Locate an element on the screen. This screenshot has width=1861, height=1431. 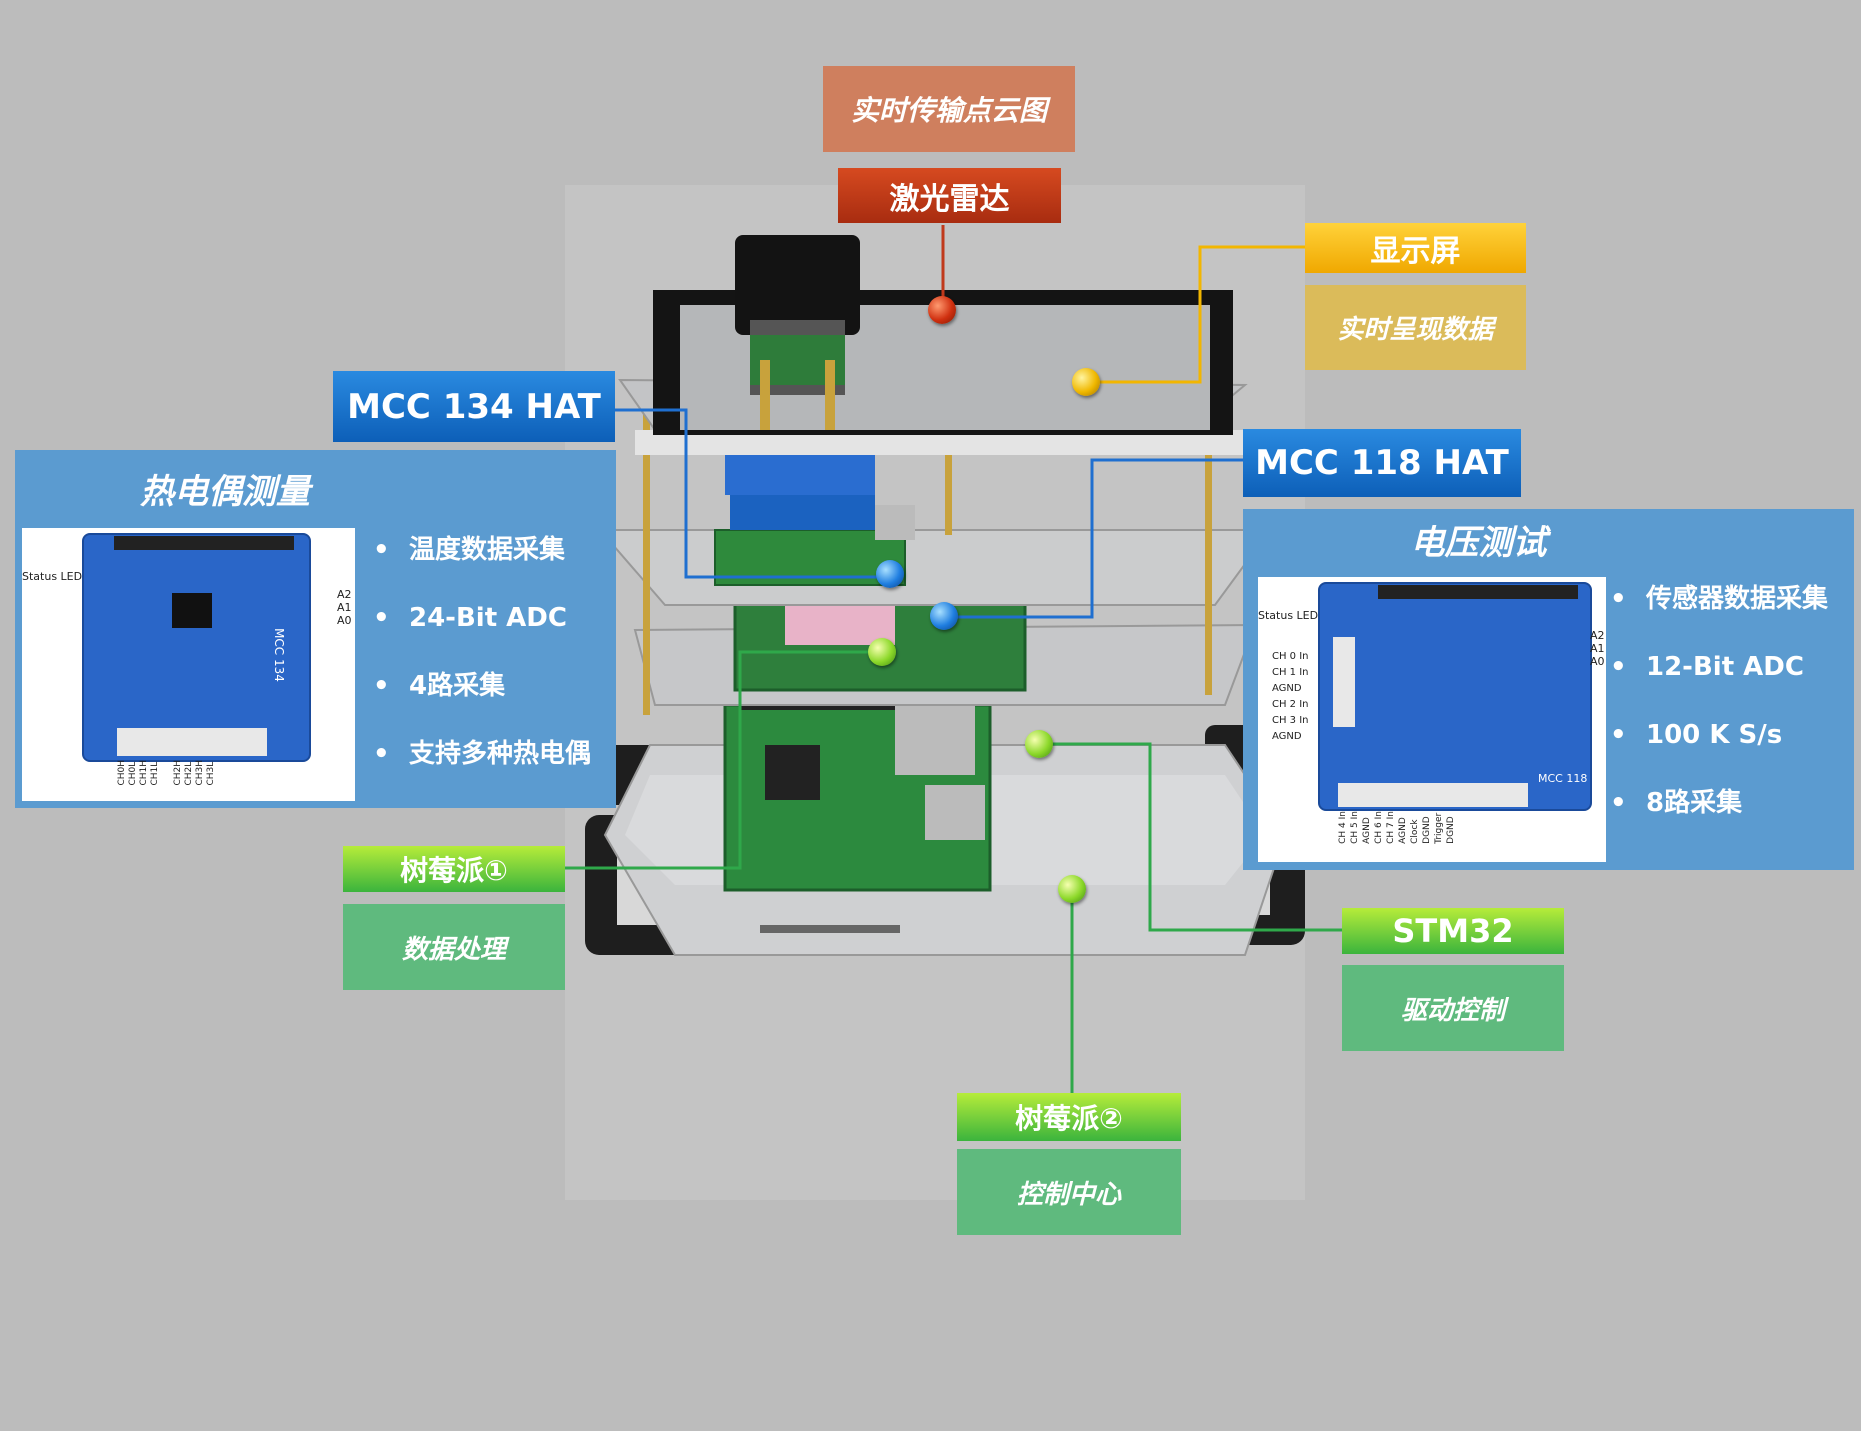
mcc118-feature: 12-Bit ADC is located at coordinates (1718, 681).